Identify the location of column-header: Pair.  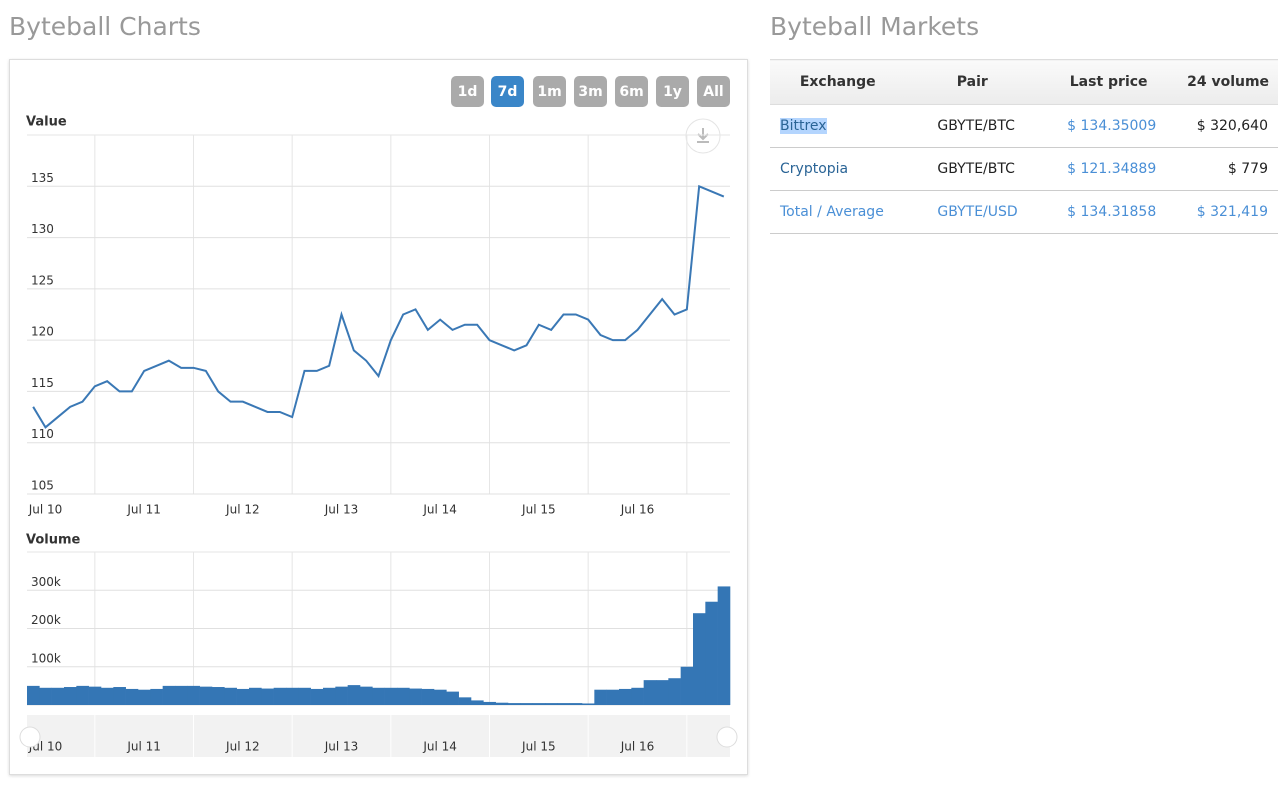
(972, 82).